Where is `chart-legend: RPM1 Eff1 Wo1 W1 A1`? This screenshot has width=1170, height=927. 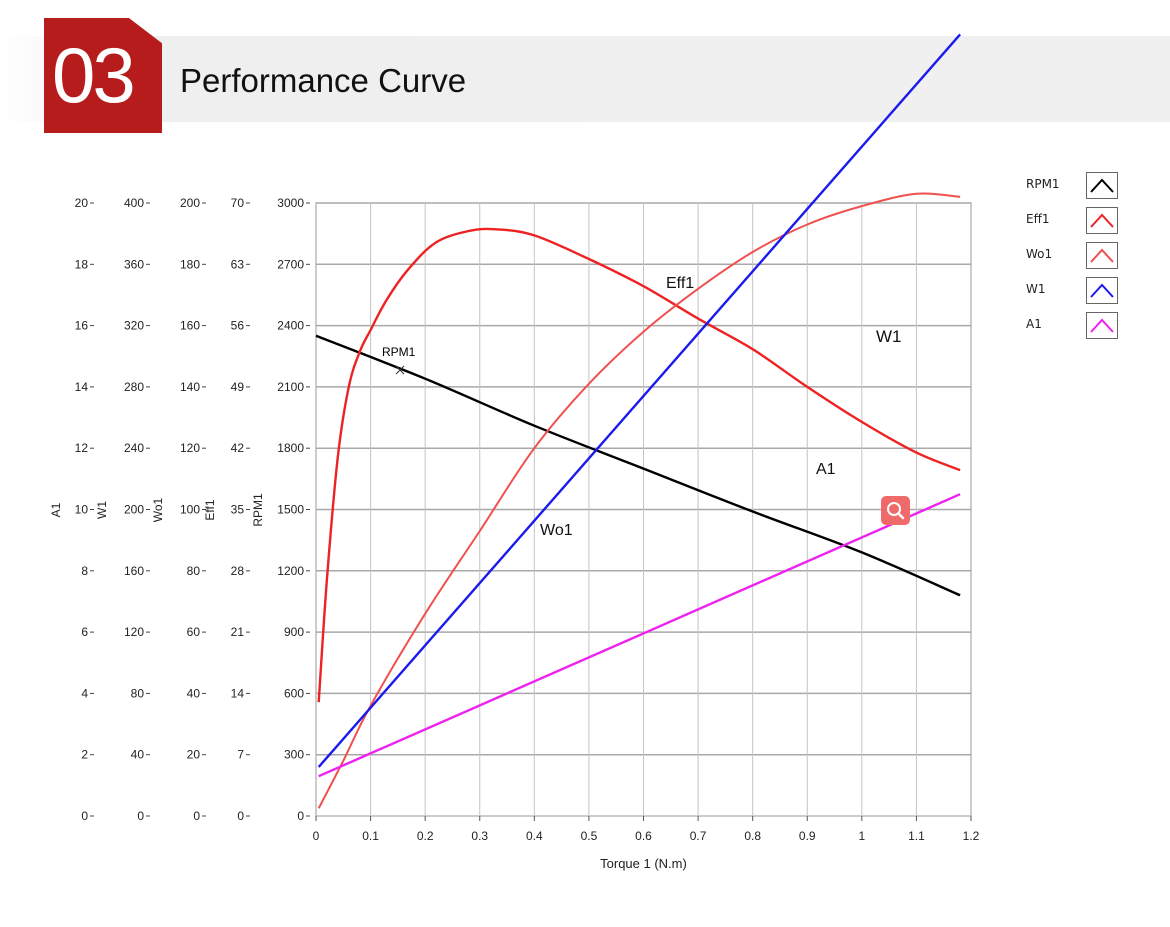 chart-legend: RPM1 Eff1 Wo1 W1 A1 is located at coordinates (1077, 259).